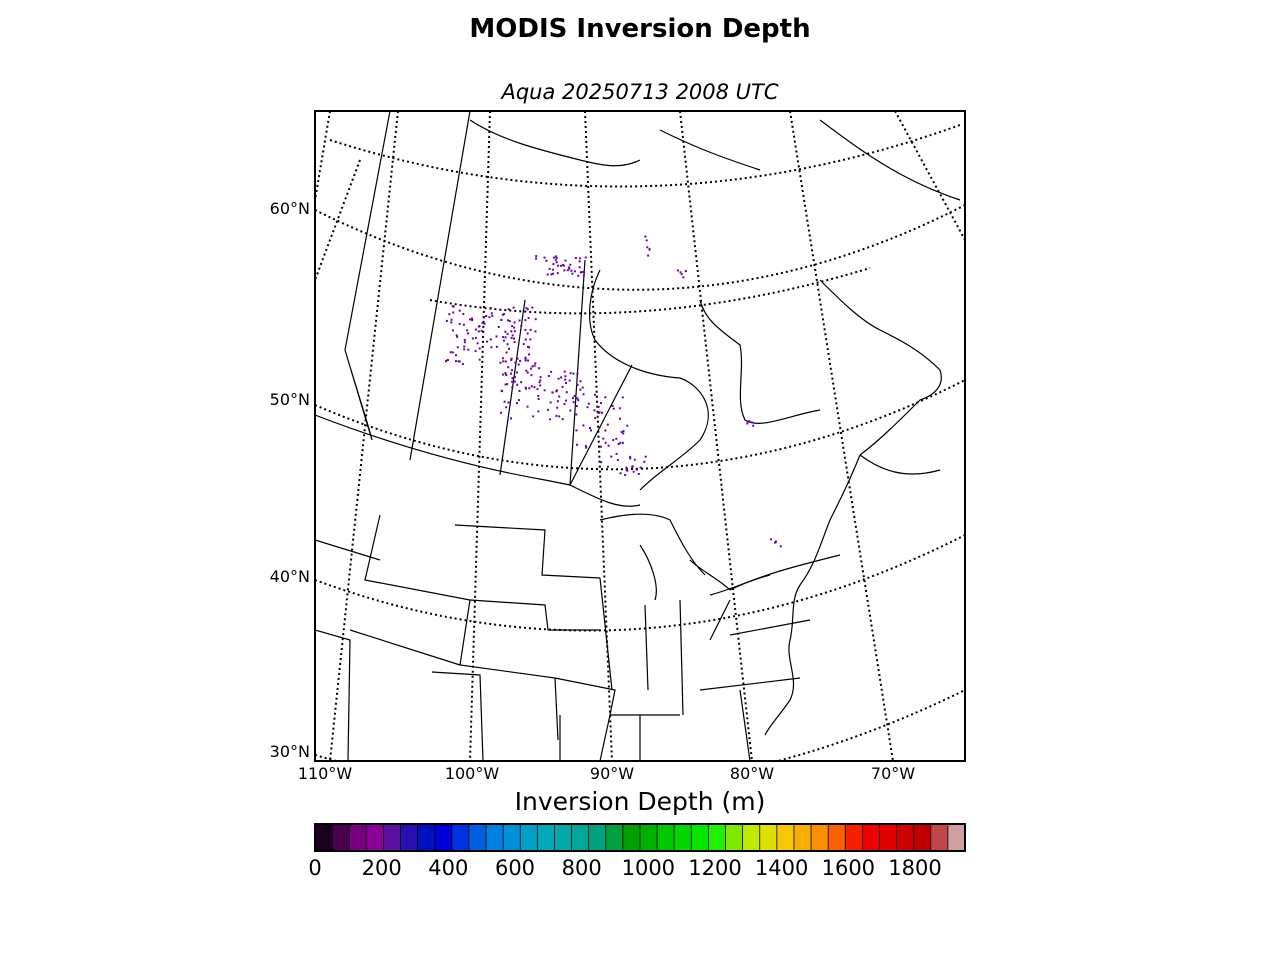 Image resolution: width=1280 pixels, height=960 pixels. What do you see at coordinates (648, 868) in the screenshot?
I see `colorbar-tick-label: 1000` at bounding box center [648, 868].